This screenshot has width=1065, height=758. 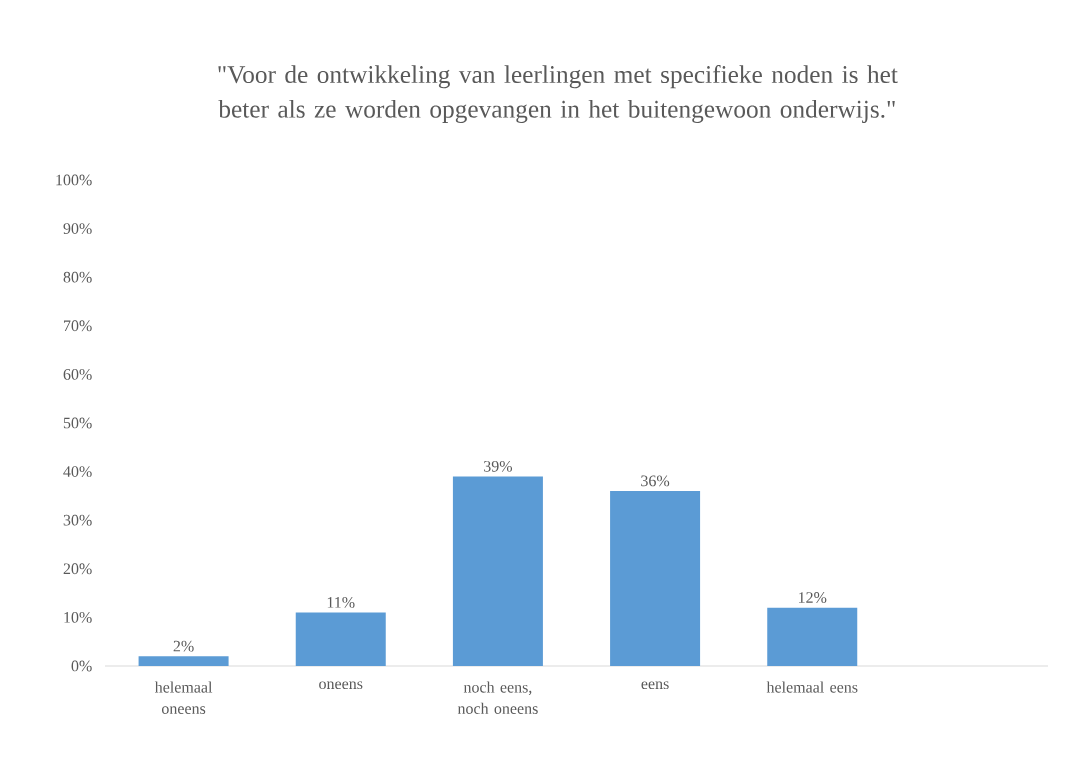 I want to click on x-tick-label: helemaal oneens, so click(x=183, y=697).